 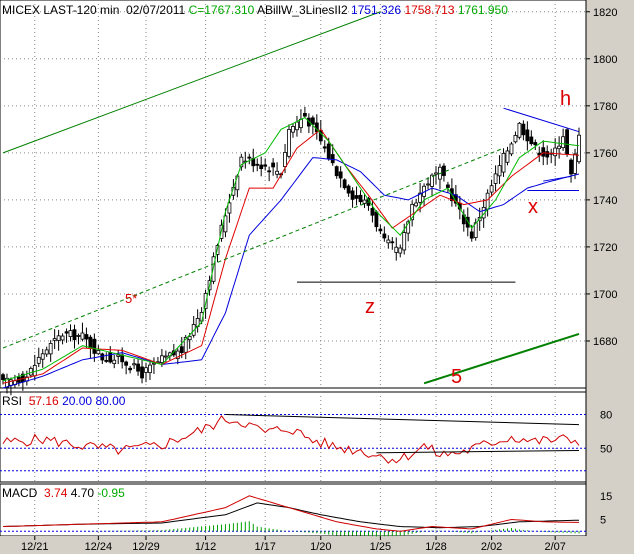 I want to click on x-tick-label: 12/21, so click(x=35, y=547).